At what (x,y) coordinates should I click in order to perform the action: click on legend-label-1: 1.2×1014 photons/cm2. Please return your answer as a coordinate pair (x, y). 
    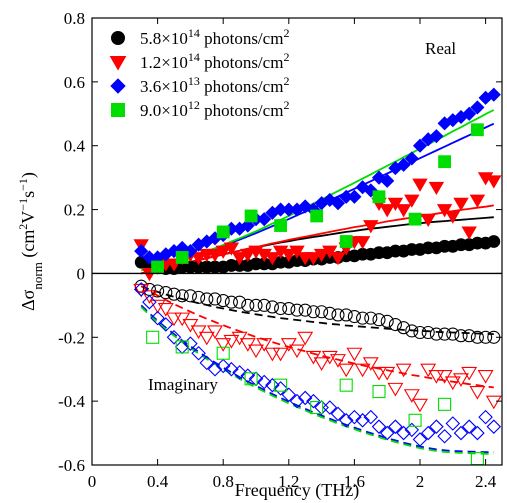
    Looking at the image, I should click on (214, 61).